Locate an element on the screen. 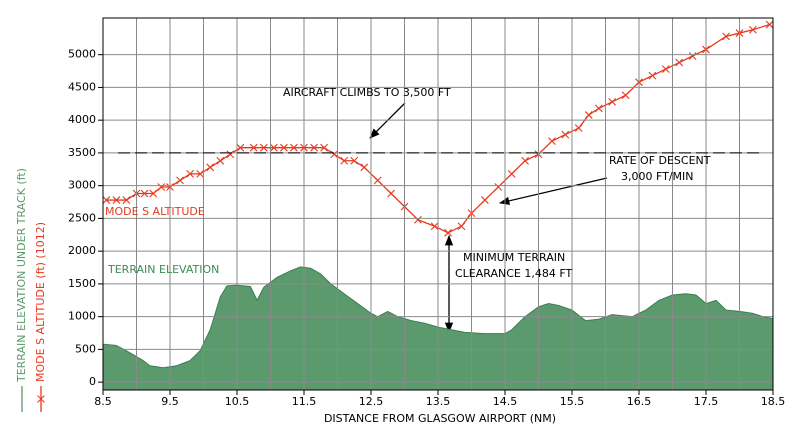  x-tick-label: 14.5 is located at coordinates (505, 401).